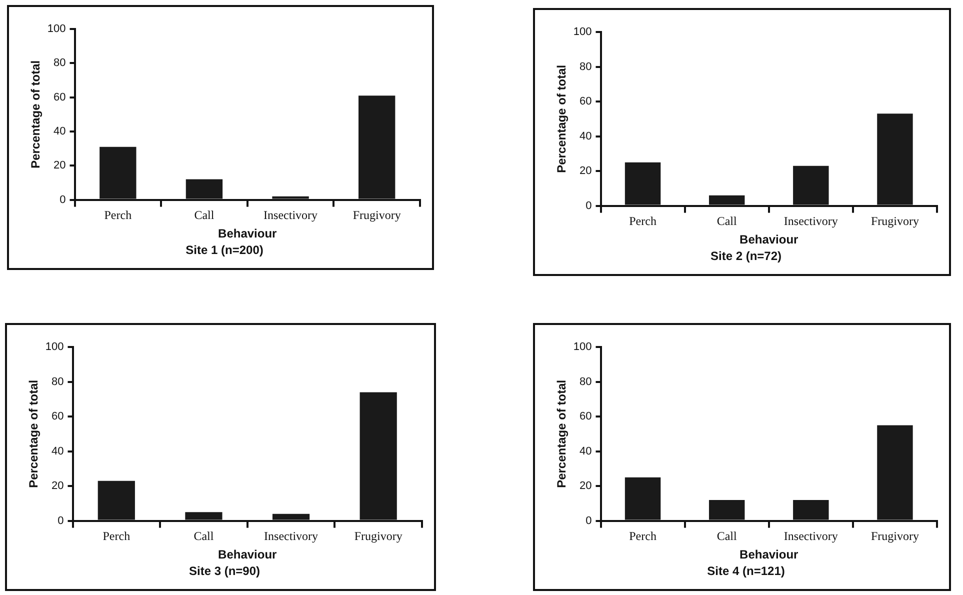  Describe the element at coordinates (746, 571) in the screenshot. I see `text: Site 4 (n=121)` at that location.